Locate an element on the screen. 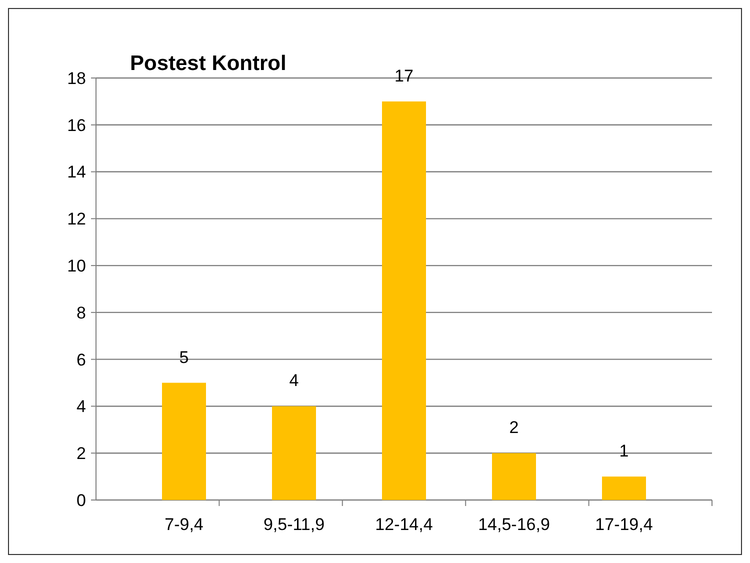 Image resolution: width=750 pixels, height=563 pixels. y-tick-label: 18 is located at coordinates (76, 78).